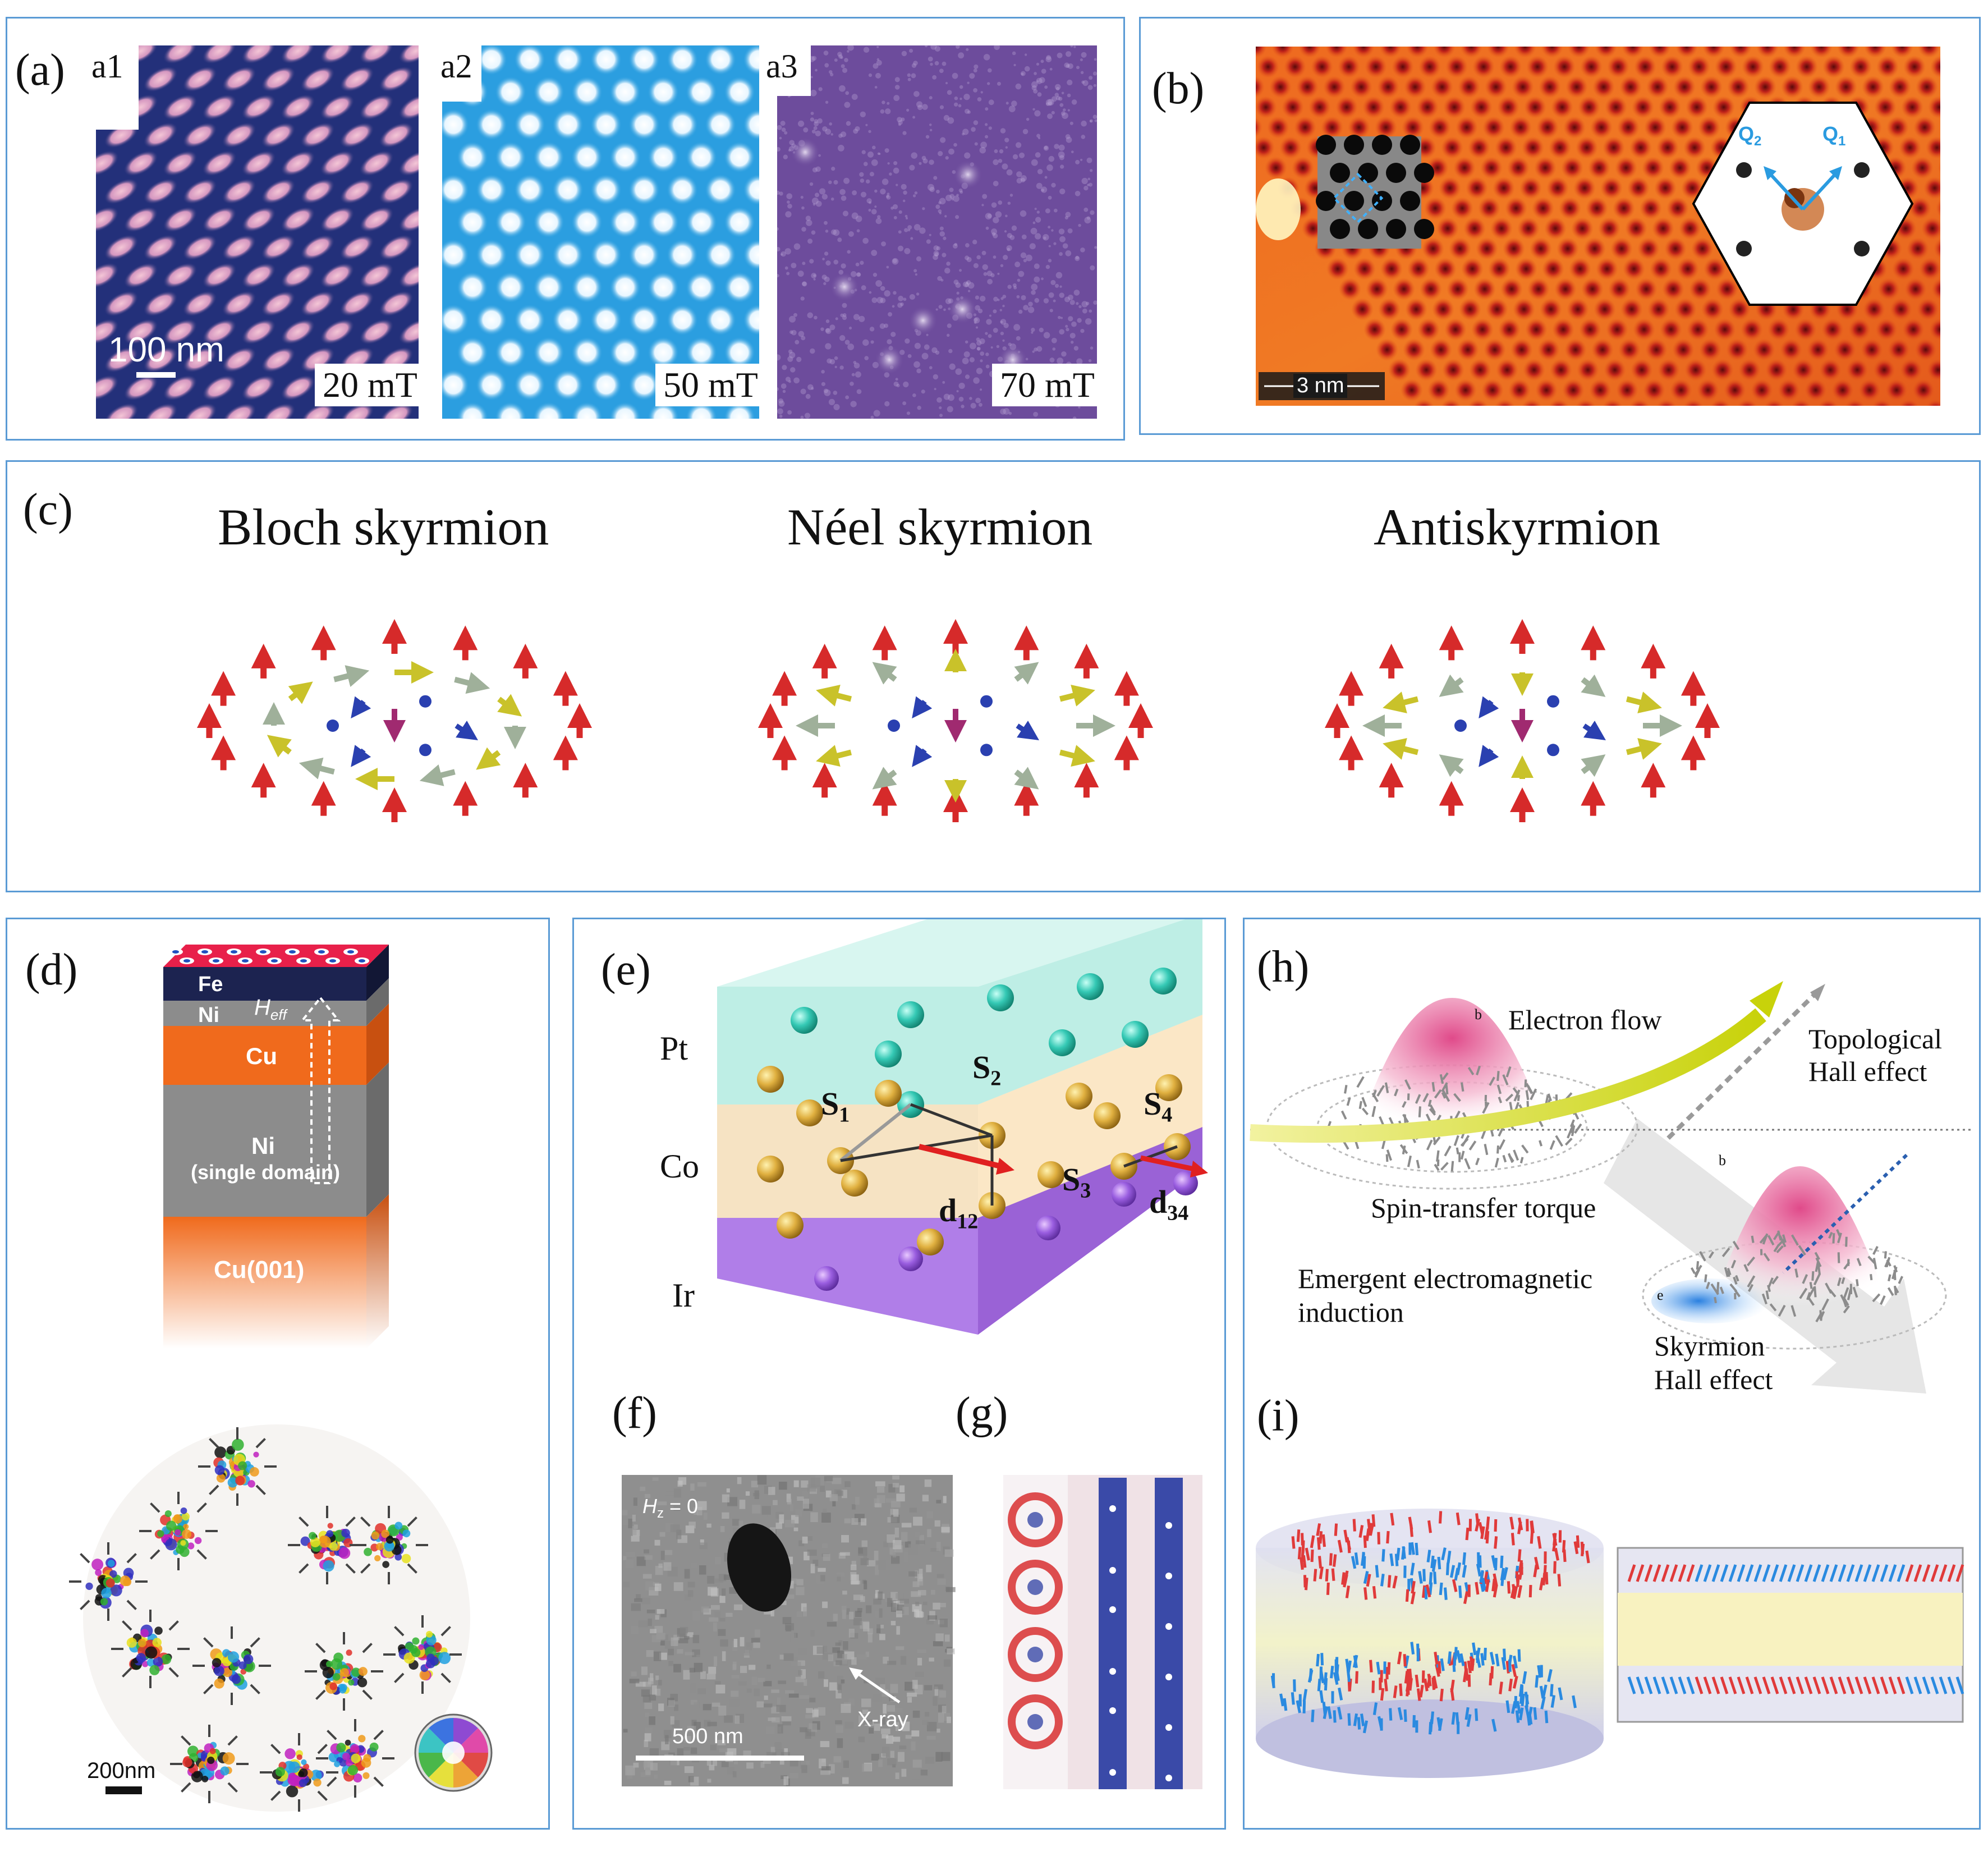 The height and width of the screenshot is (1856, 1988). Describe the element at coordinates (626, 970) in the screenshot. I see `panel-e-label: (e)` at that location.